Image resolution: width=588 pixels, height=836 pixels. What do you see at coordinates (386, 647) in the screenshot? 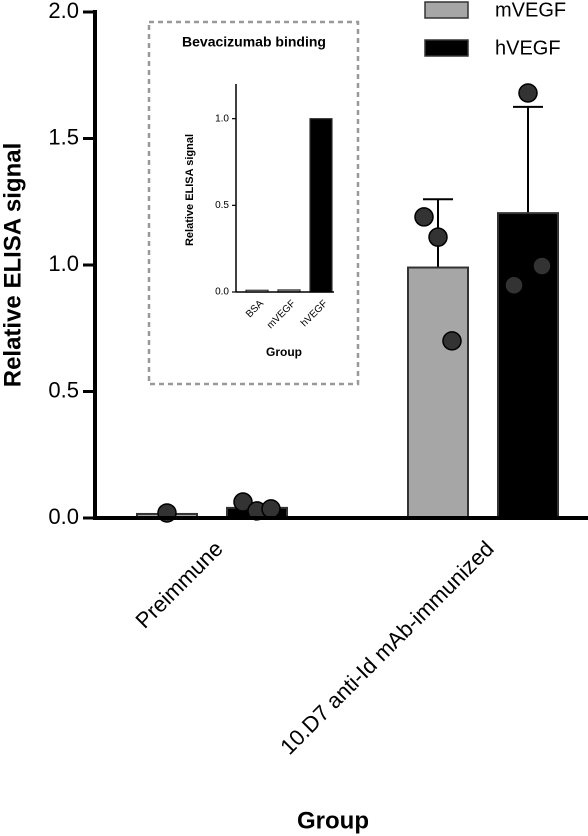
I see `x-tick-label: 10.D7 anti-Id mAb-immunized` at bounding box center [386, 647].